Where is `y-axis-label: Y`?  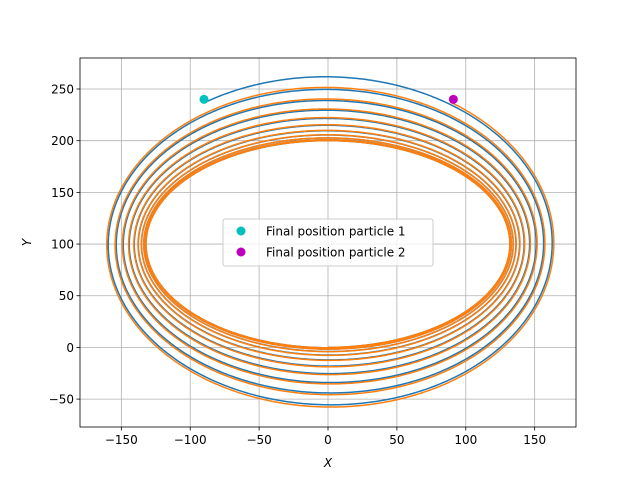
y-axis-label: Y is located at coordinates (27, 241).